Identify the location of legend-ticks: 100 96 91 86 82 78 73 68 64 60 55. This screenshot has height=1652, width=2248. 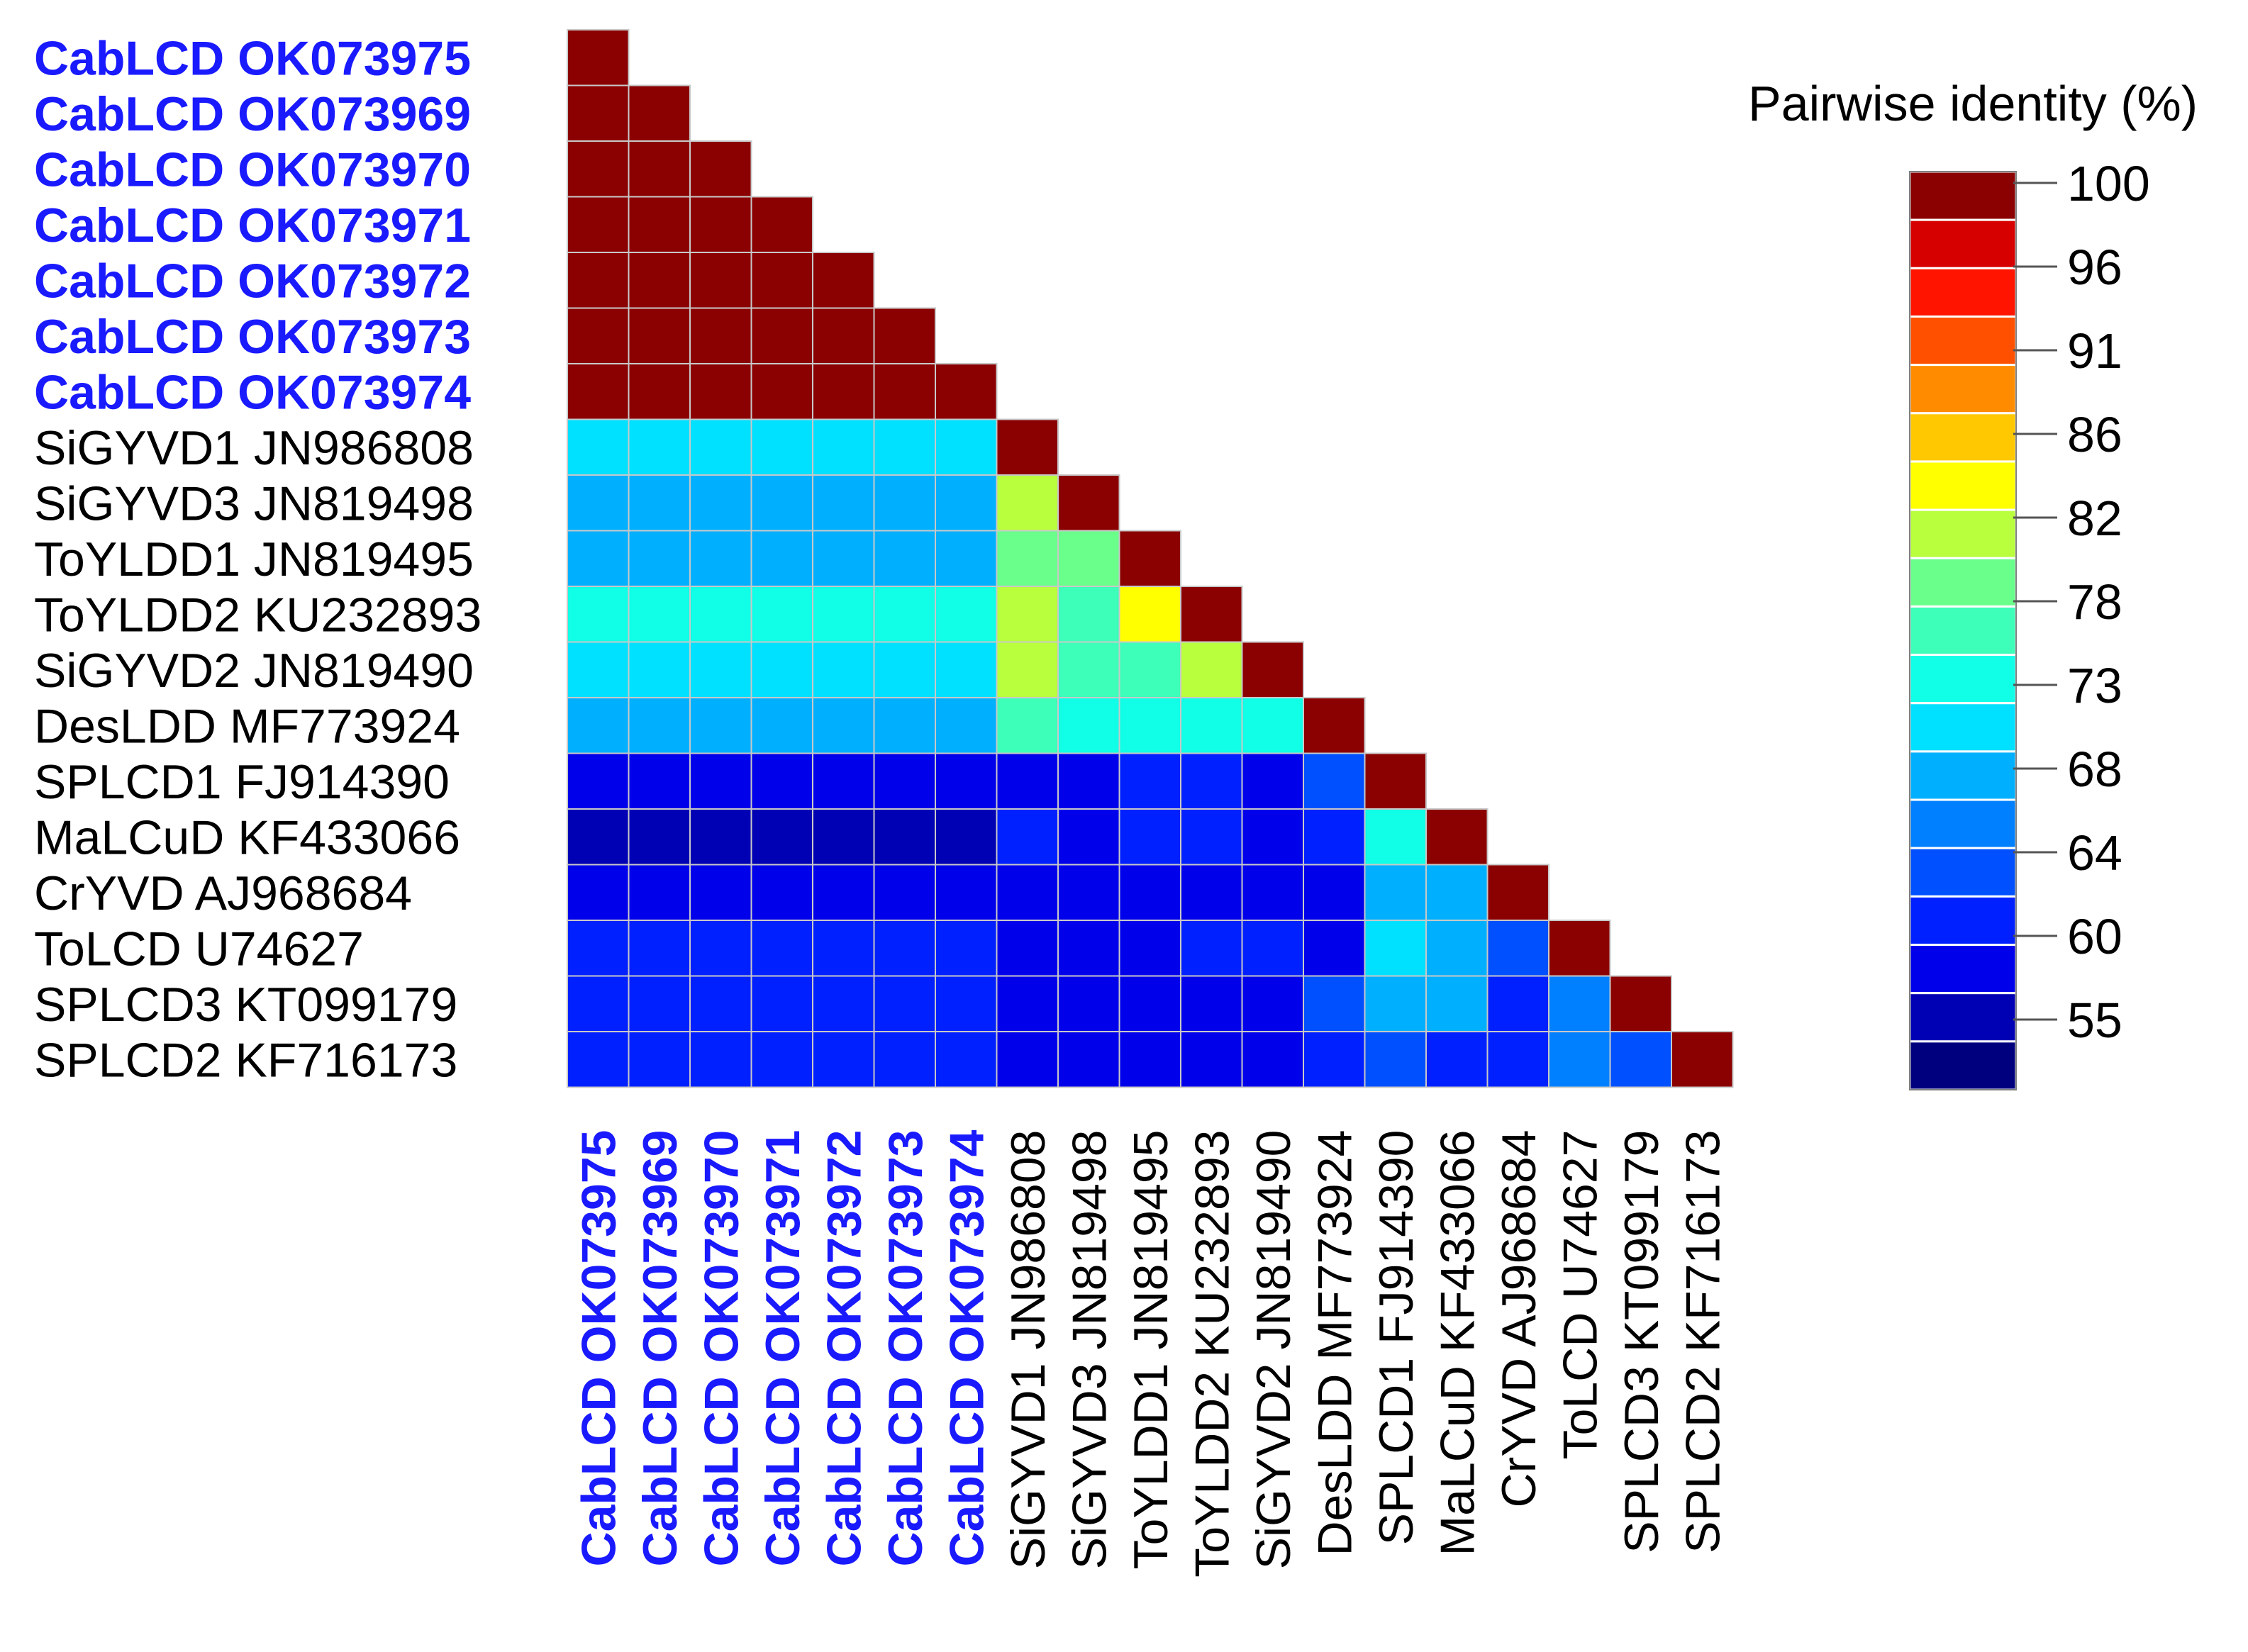
(2081, 602).